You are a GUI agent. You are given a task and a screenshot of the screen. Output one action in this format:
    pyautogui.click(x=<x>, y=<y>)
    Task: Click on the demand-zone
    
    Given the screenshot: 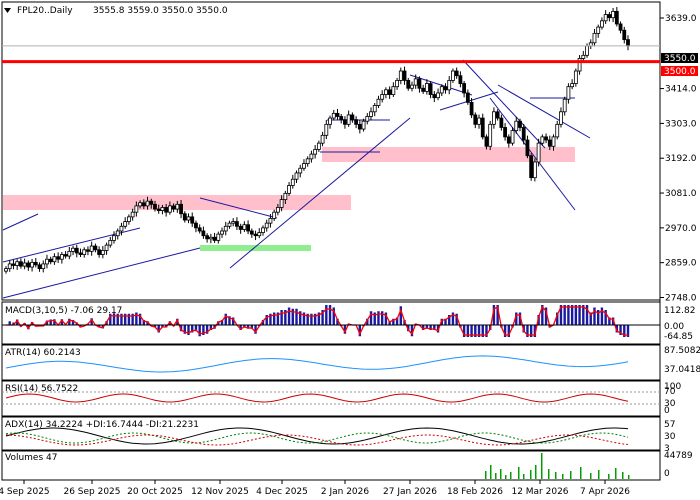 What is the action you would take?
    pyautogui.click(x=255, y=248)
    